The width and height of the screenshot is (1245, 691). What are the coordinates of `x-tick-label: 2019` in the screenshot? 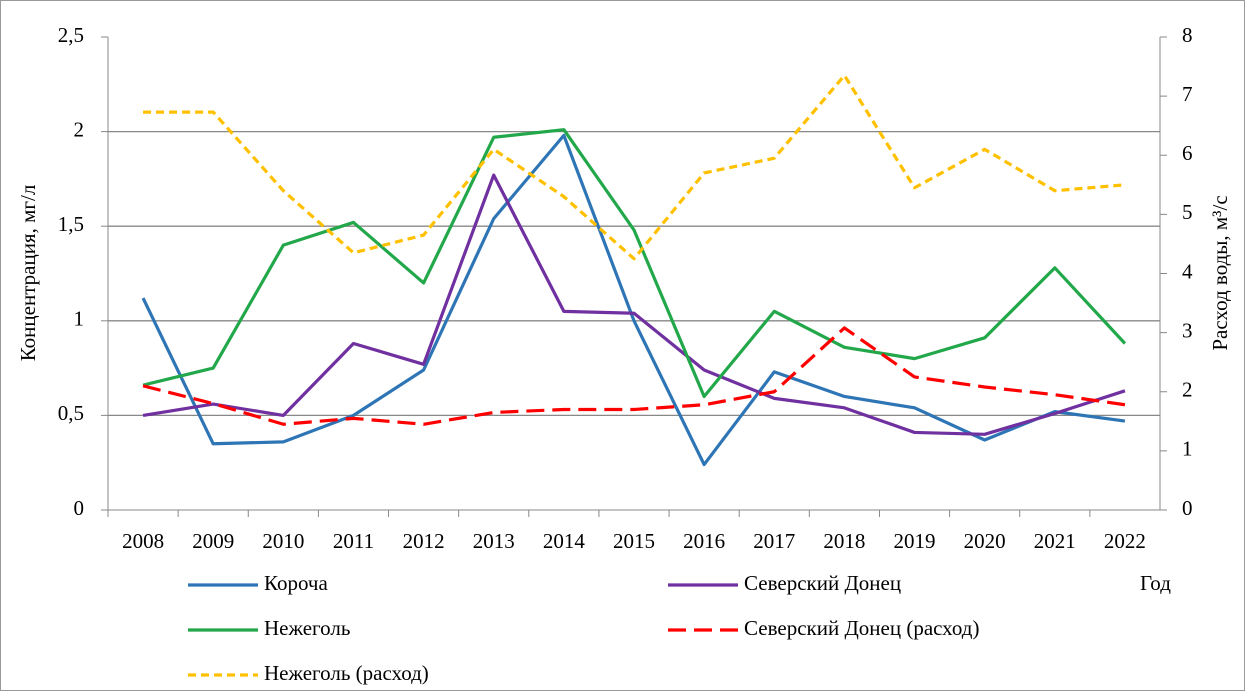 It's located at (915, 541).